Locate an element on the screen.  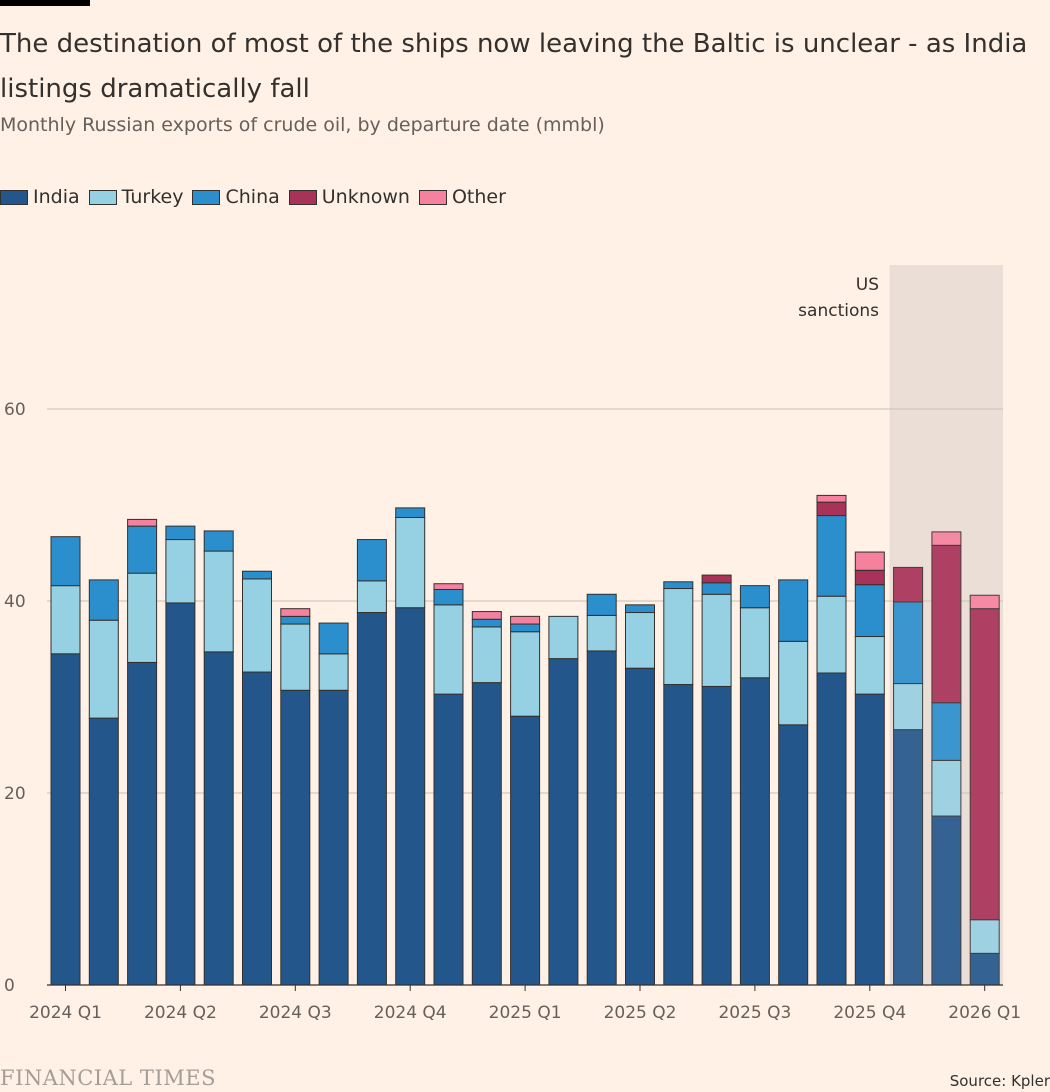
legend-item-unknown: Unknown is located at coordinates (349, 197).